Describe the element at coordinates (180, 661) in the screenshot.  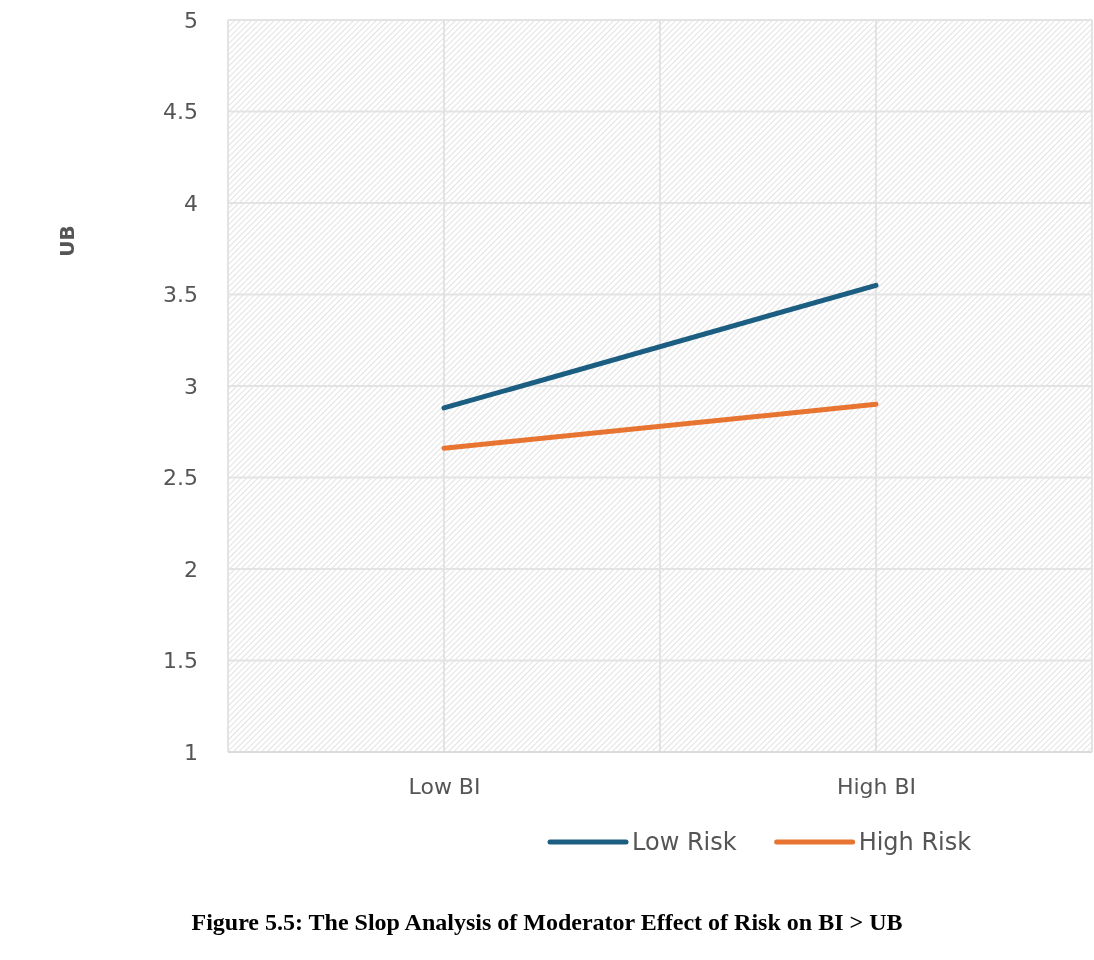
I see `y-tick-label: 1.5` at that location.